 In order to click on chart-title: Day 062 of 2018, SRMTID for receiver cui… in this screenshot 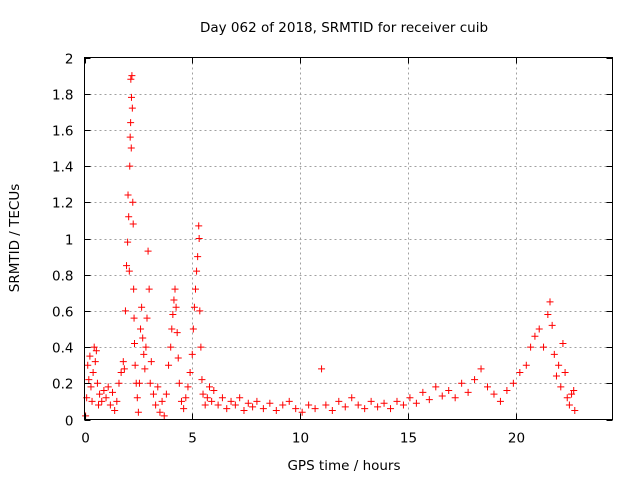, I will do `click(344, 28)`.